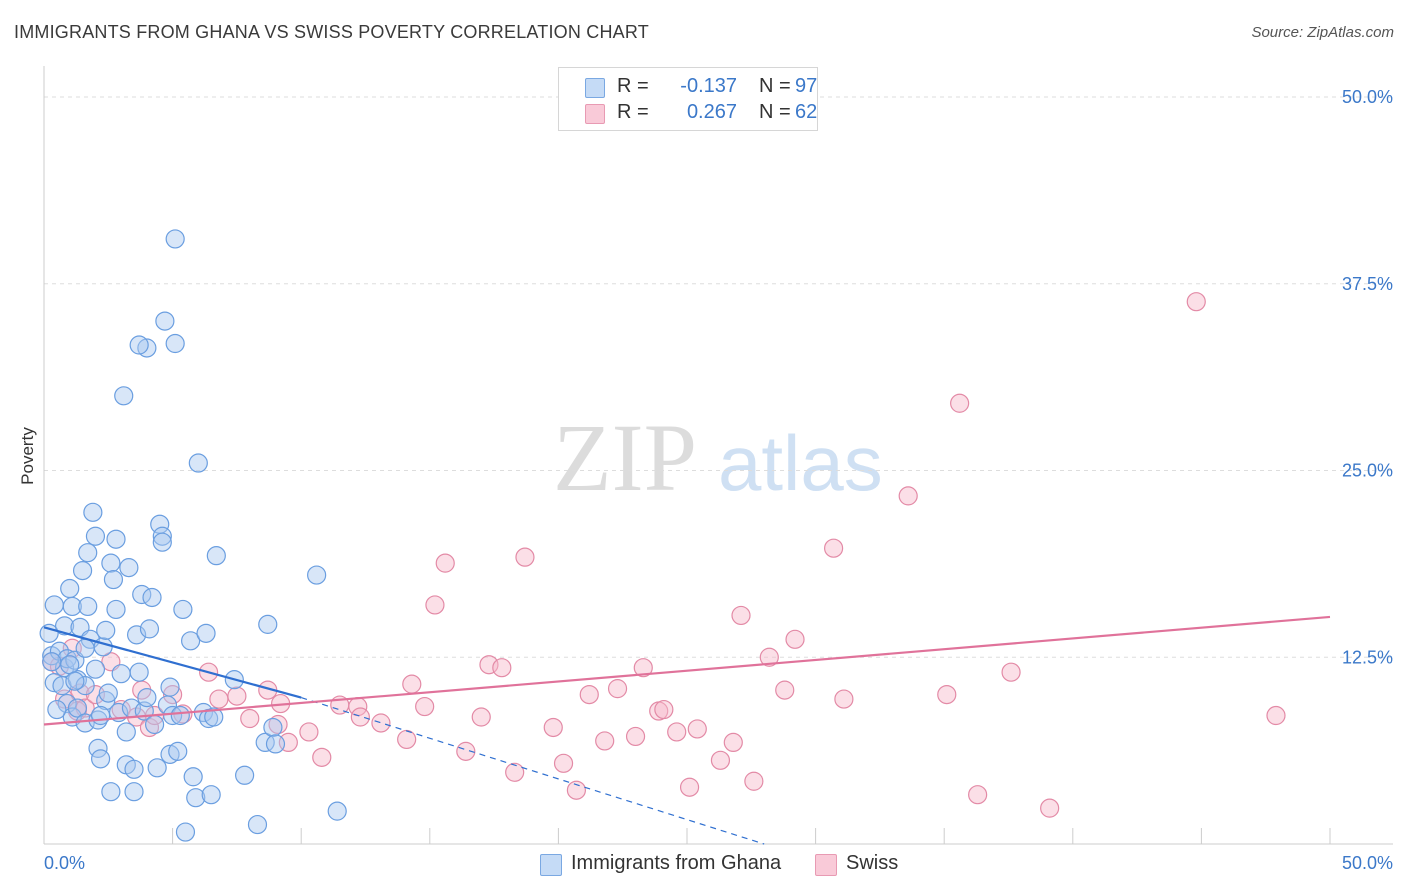 The image size is (1406, 892). I want to click on ghana-trendline, so click(172, 662).